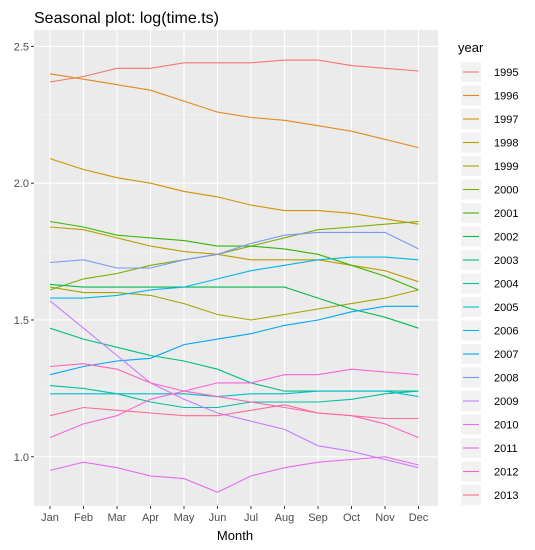 Image resolution: width=535 pixels, height=550 pixels. Describe the element at coordinates (235, 515) in the screenshot. I see `x-axis: Jan Feb Mar Apr May Jun Jul Aug Sep Oct Nov Dec` at that location.